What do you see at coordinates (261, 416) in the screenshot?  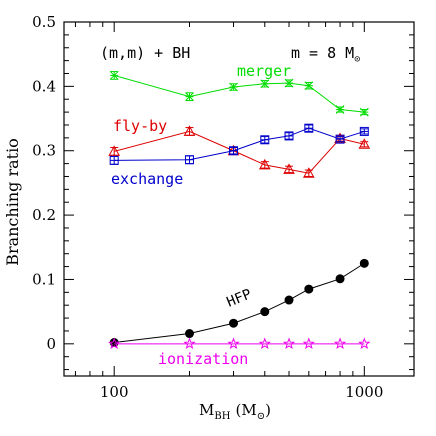 I see `x-axis-label-units-sub: ⊙` at bounding box center [261, 416].